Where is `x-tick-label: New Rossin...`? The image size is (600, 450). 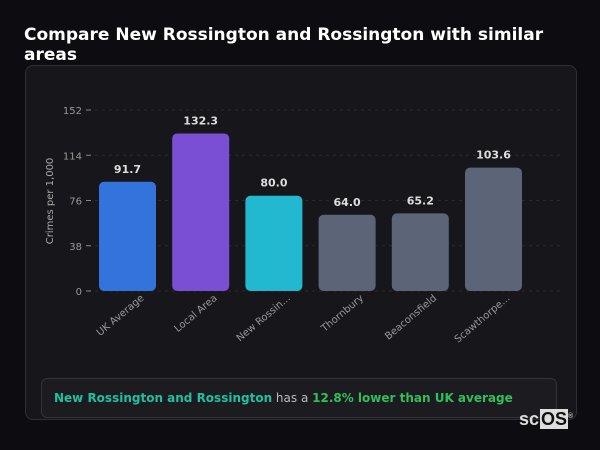
x-tick-label: New Rossin... is located at coordinates (264, 318).